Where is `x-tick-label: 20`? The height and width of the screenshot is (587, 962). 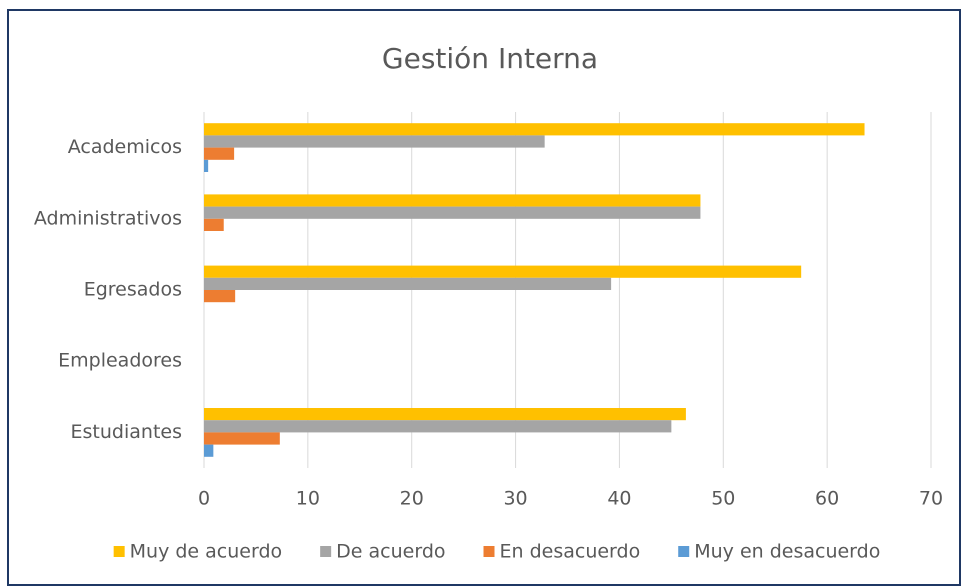
x-tick-label: 20 is located at coordinates (412, 499).